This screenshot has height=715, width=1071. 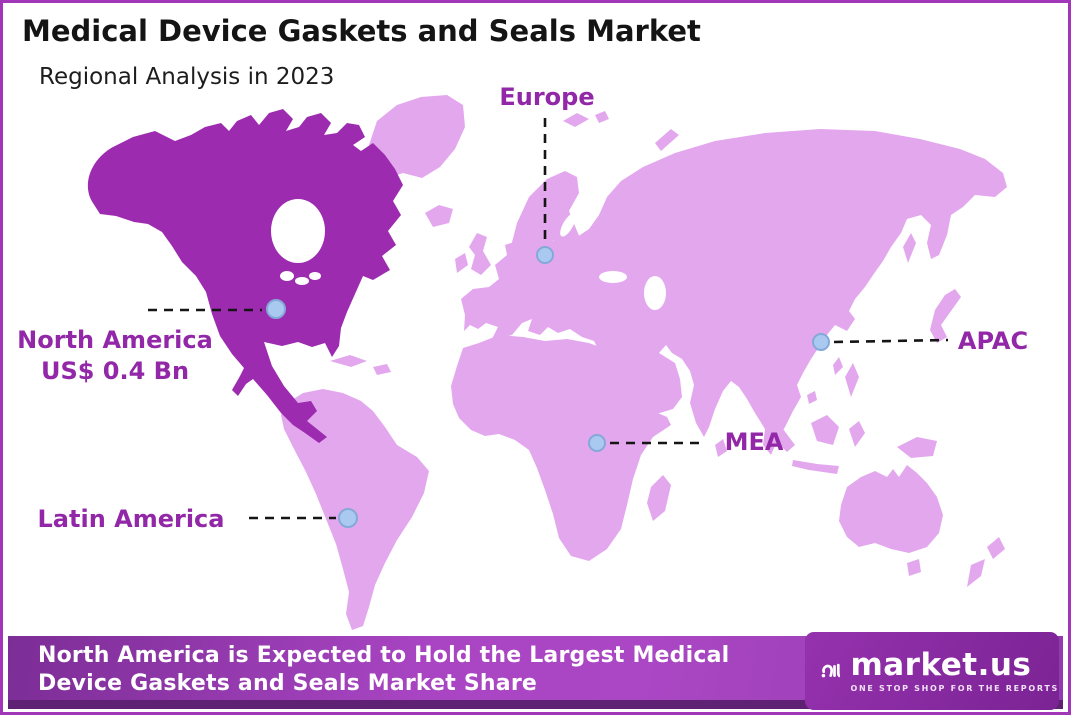 What do you see at coordinates (721, 448) in the screenshot?
I see `region-sri-lanka` at bounding box center [721, 448].